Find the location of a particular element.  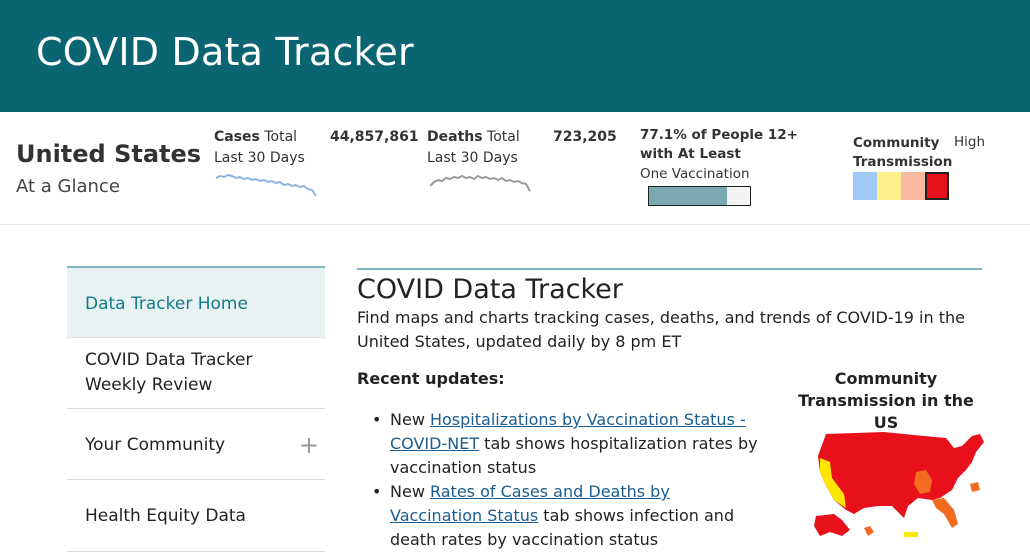

sidebar-item-label: Your Community is located at coordinates (155, 445).